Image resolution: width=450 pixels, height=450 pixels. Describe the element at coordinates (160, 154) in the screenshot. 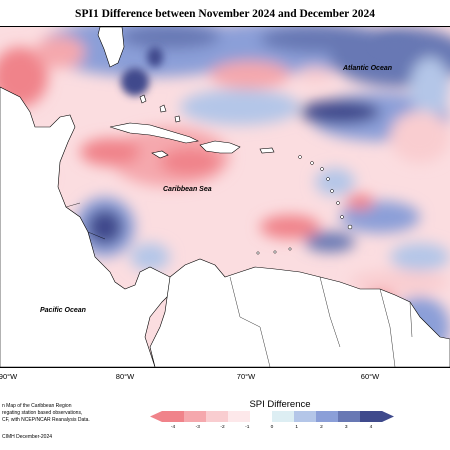

I see `jamaica` at that location.